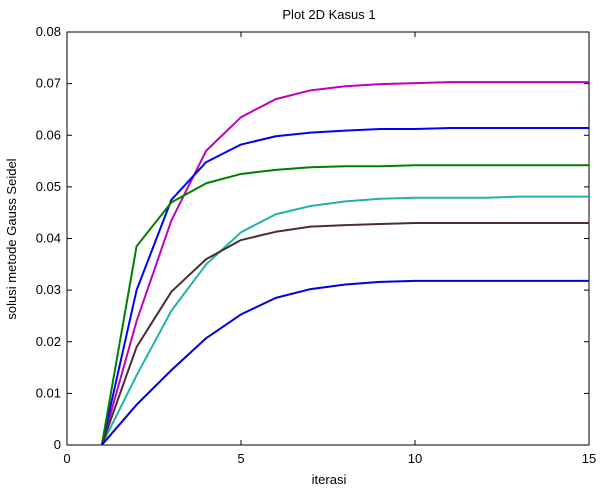 The width and height of the screenshot is (600, 490). What do you see at coordinates (328, 14) in the screenshot?
I see `chart-title: Plot 2D Kasus 1` at bounding box center [328, 14].